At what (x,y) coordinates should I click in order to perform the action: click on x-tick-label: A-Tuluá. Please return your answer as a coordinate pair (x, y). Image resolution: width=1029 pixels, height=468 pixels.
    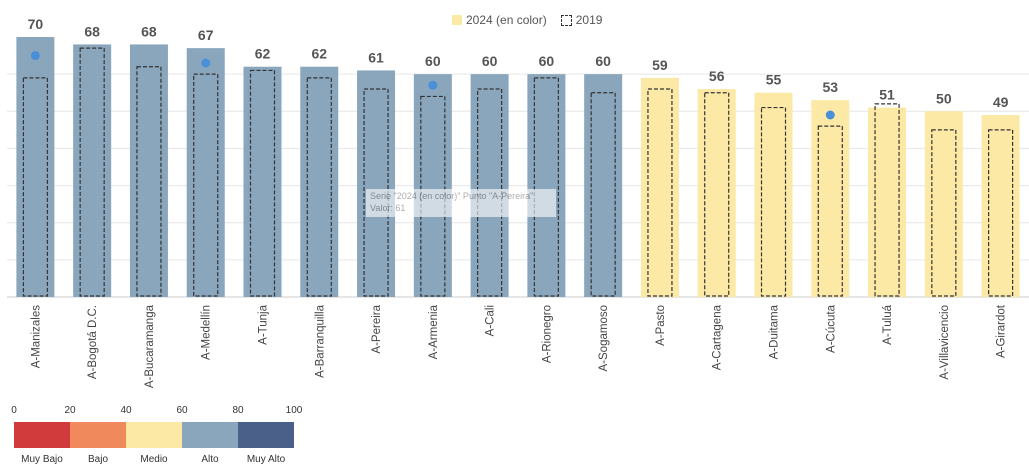
    Looking at the image, I should click on (888, 324).